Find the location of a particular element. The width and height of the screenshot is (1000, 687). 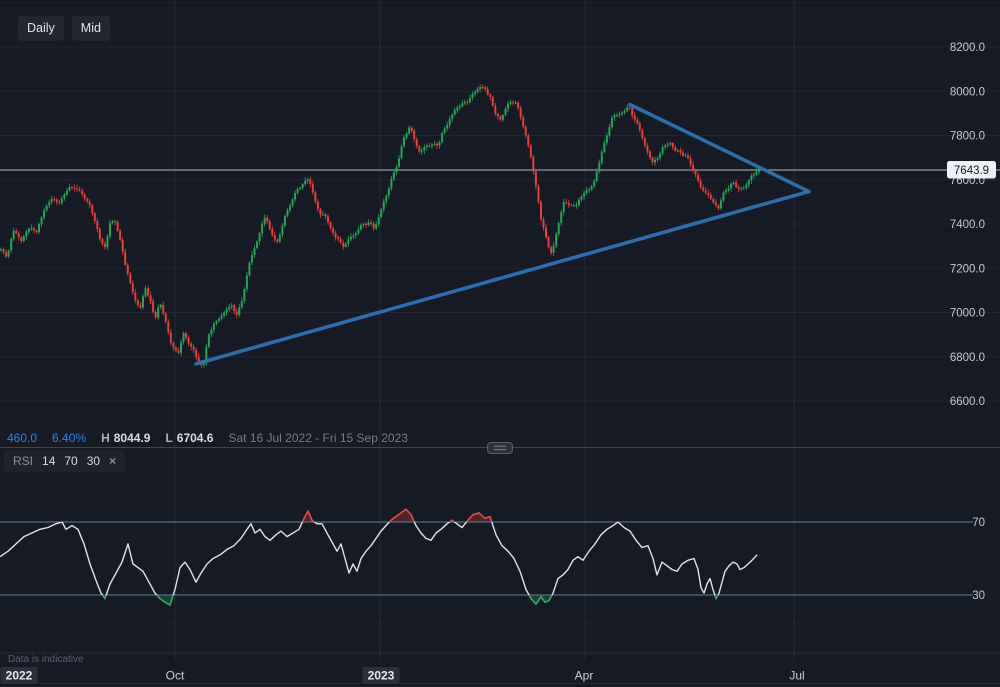

rsi-oversold-fill is located at coordinates (378, 600).